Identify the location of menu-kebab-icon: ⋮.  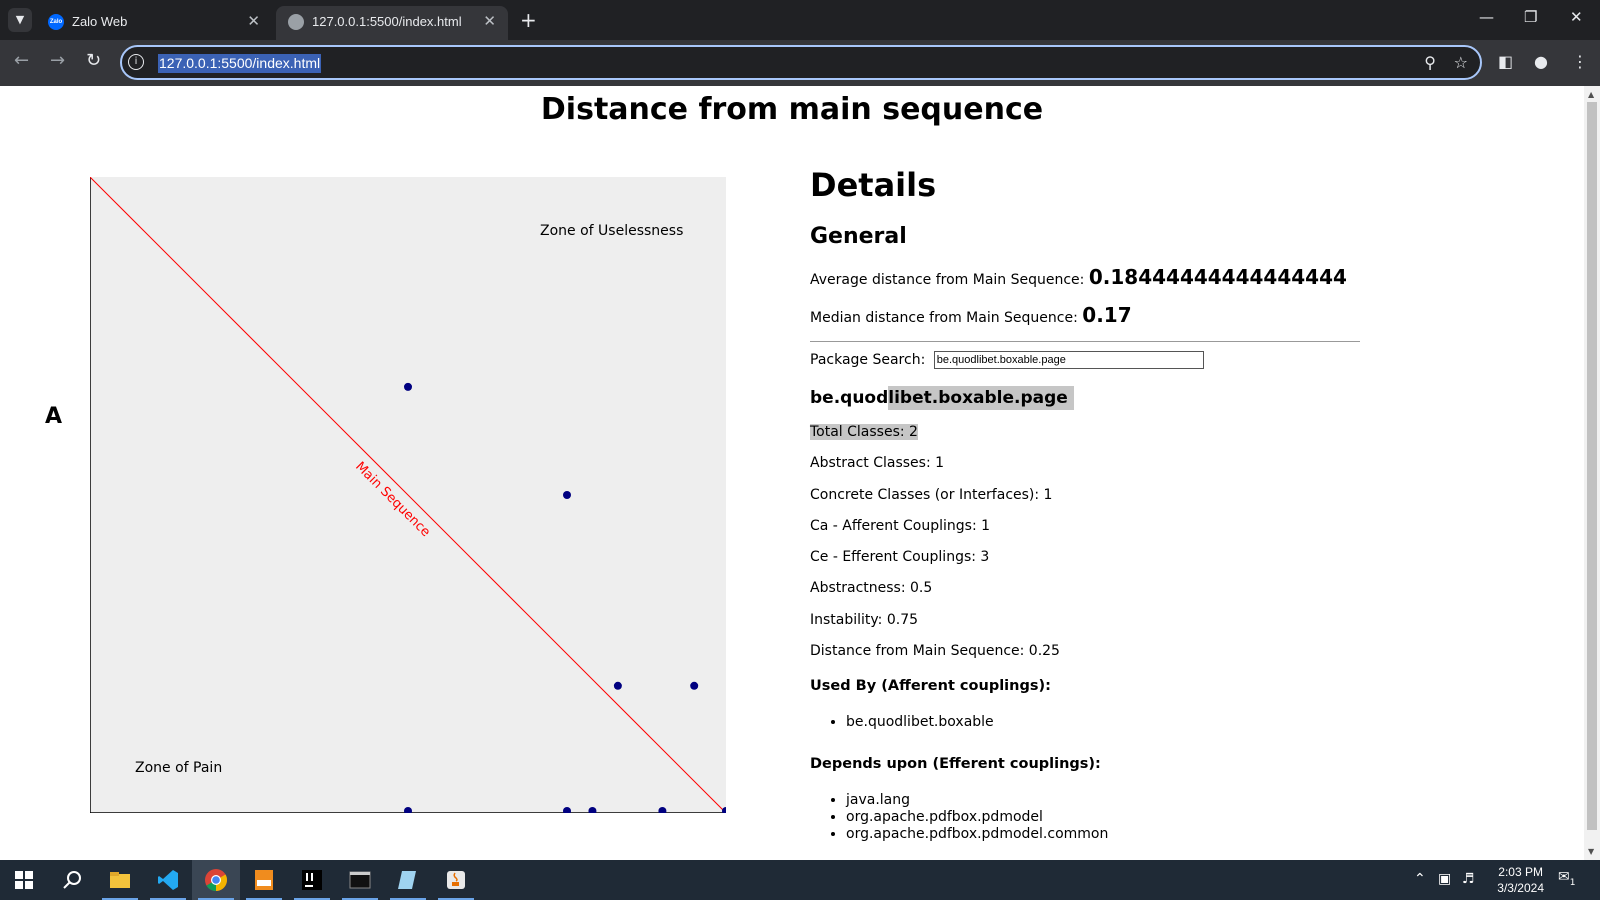
(1580, 61).